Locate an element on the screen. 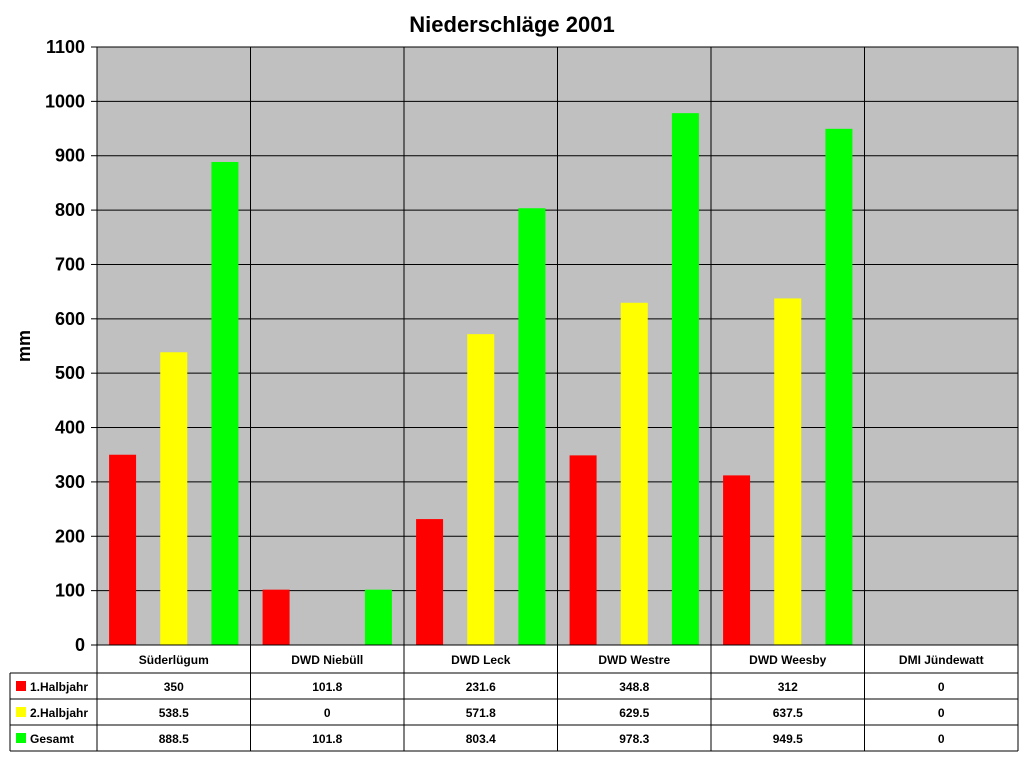 This screenshot has height=768, width=1024. y-tick-label: 600 is located at coordinates (70, 319).